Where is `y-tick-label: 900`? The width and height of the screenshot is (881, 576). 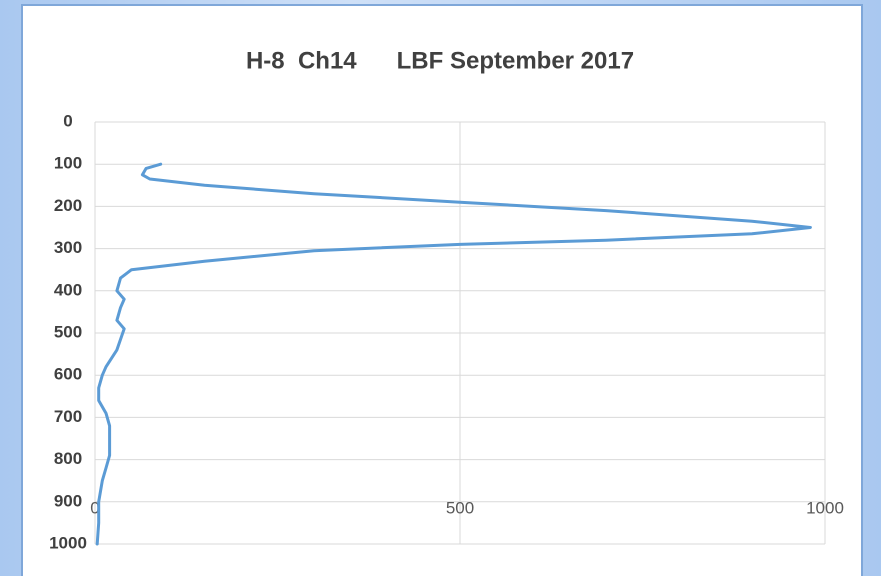 y-tick-label: 900 is located at coordinates (68, 500).